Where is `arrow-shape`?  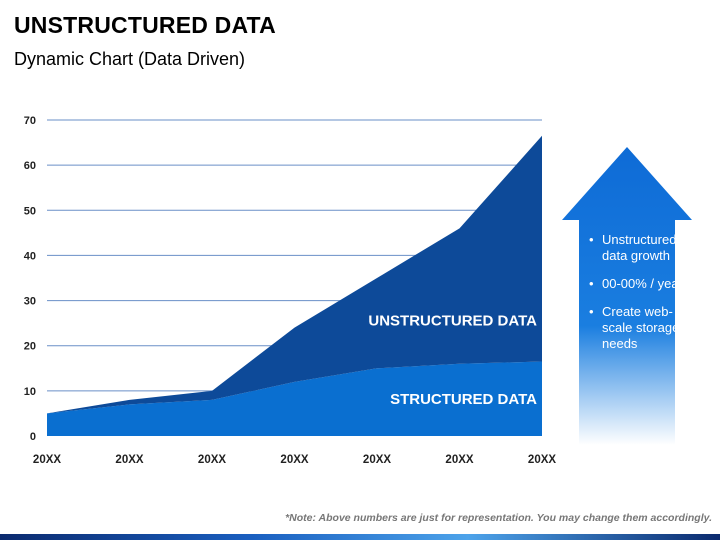
arrow-shape is located at coordinates (627, 296).